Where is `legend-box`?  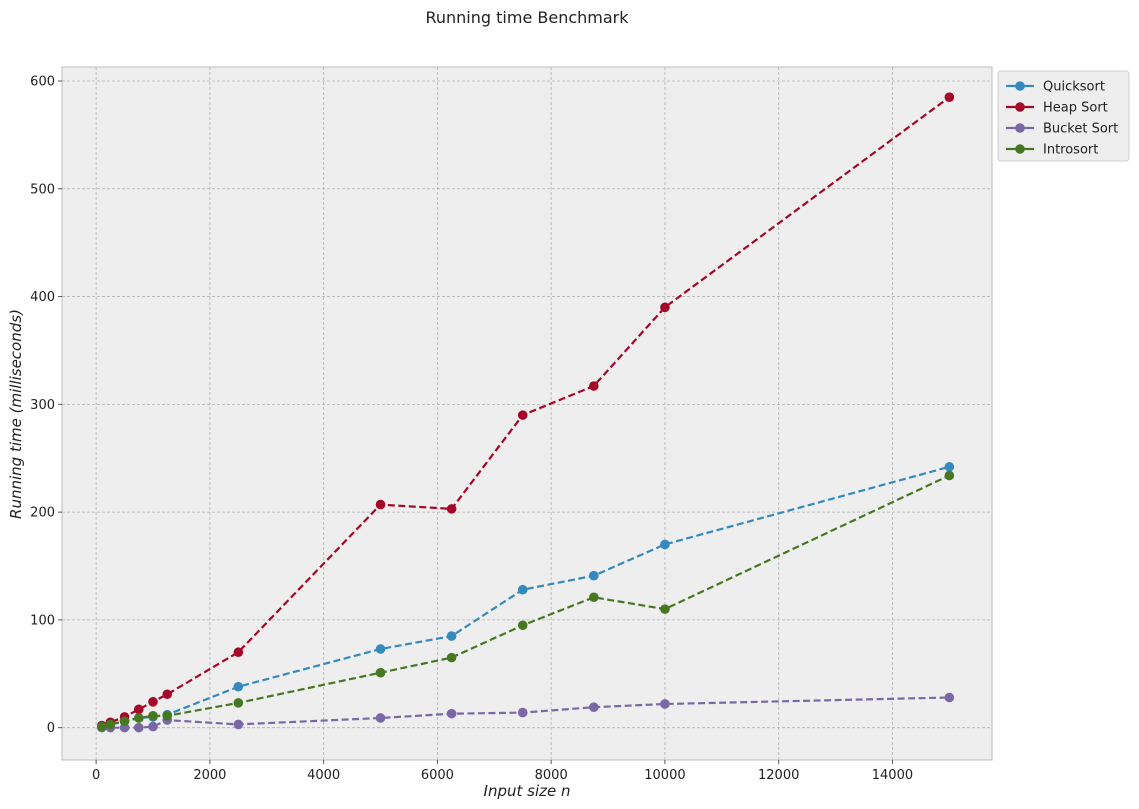
legend-box is located at coordinates (1063, 116).